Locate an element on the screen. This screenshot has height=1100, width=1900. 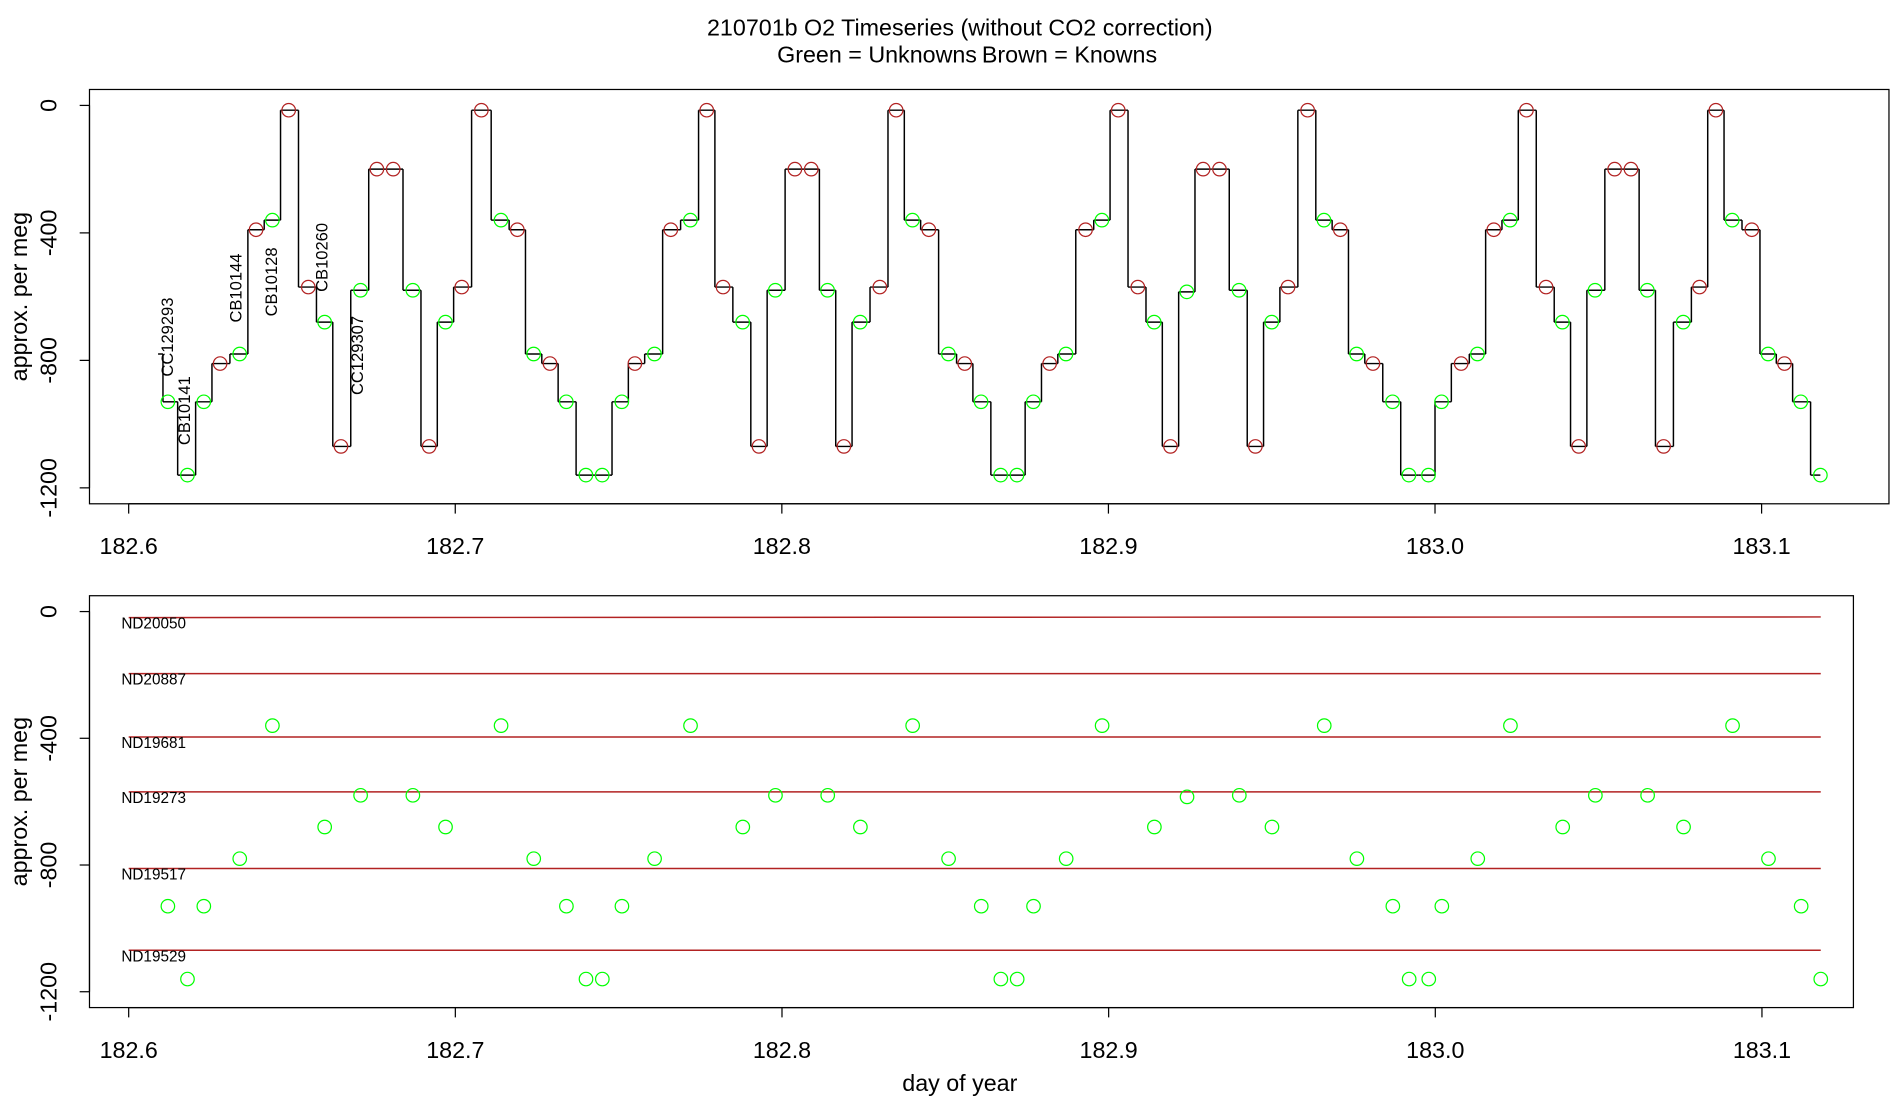
y-tick-label: -1200 is located at coordinates (48, 488).